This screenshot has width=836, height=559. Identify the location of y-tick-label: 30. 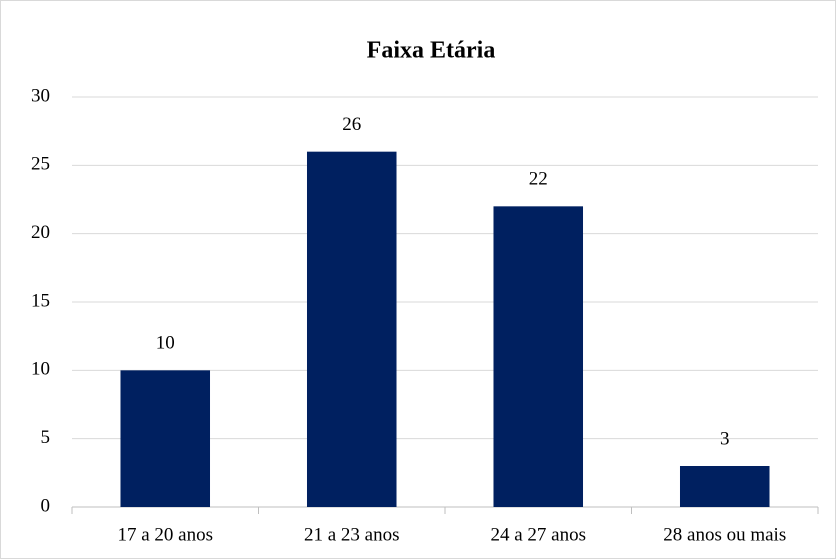
(40, 95).